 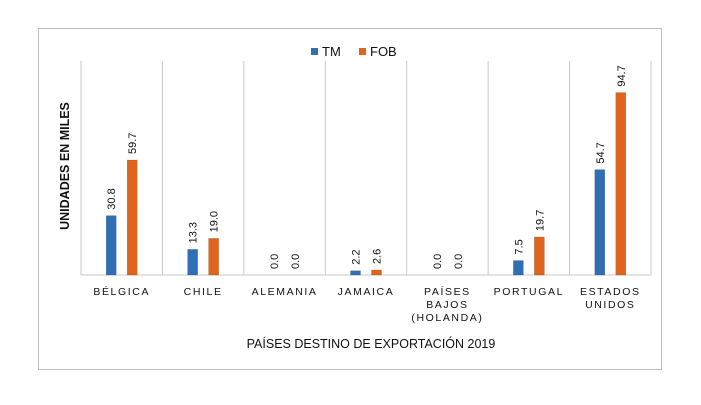 I want to click on bar-tm-estados-unidos, so click(x=600, y=222).